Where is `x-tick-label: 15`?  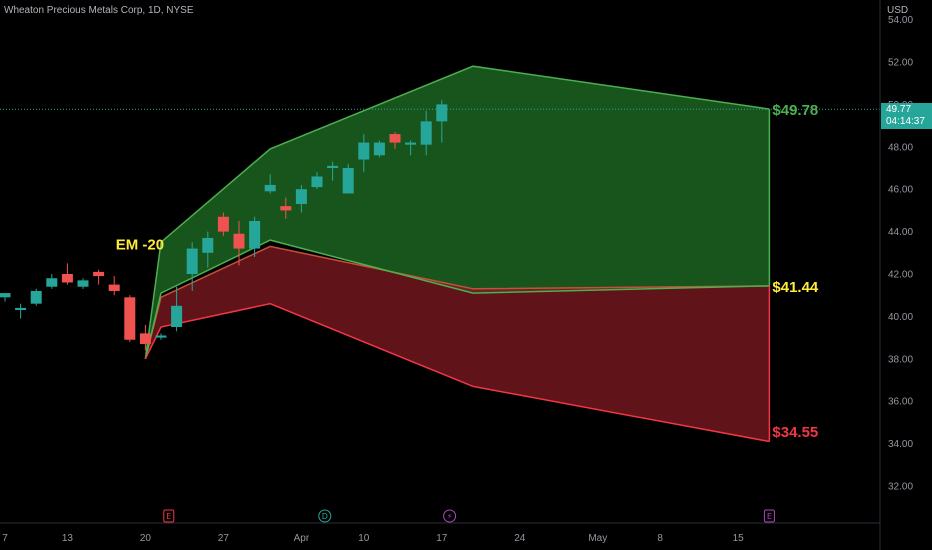
x-tick-label: 15 is located at coordinates (739, 538).